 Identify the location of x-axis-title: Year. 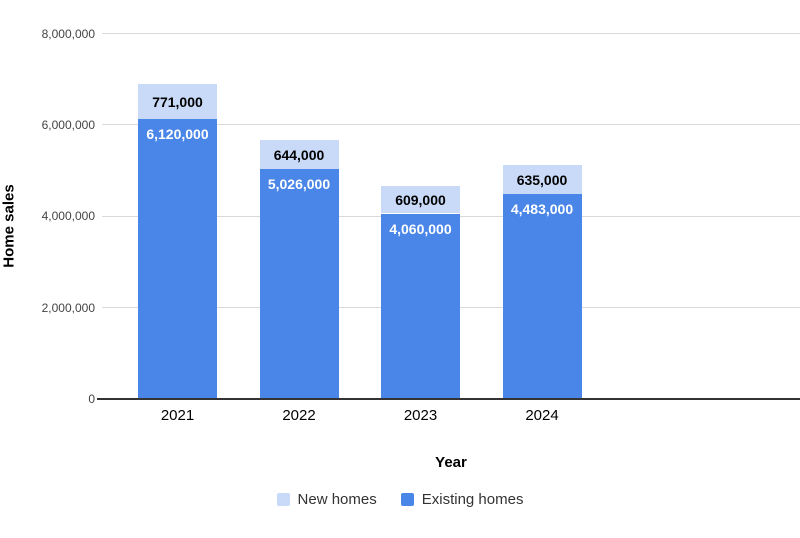
(451, 462).